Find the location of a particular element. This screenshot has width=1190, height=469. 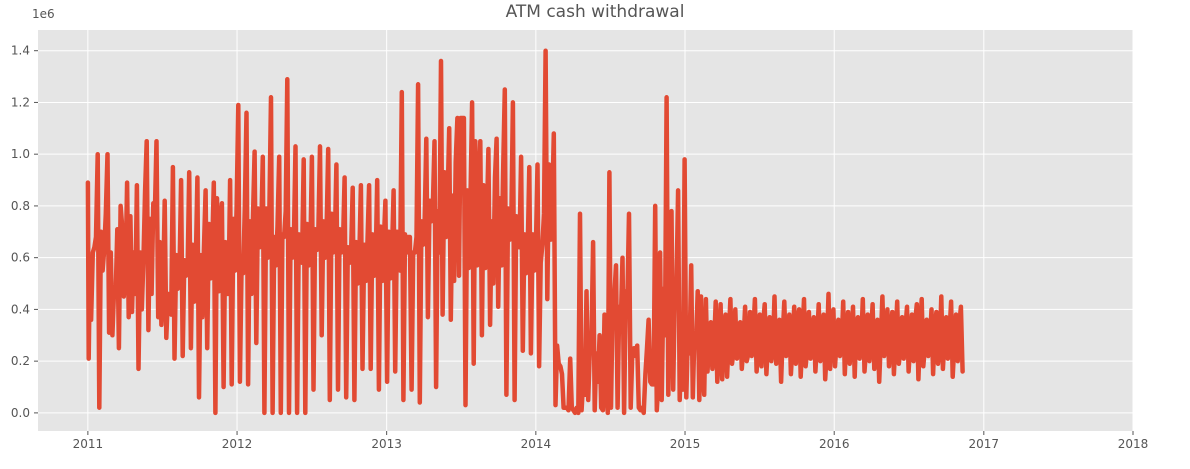

y-tick-label: 1.2 is located at coordinates (20, 102).